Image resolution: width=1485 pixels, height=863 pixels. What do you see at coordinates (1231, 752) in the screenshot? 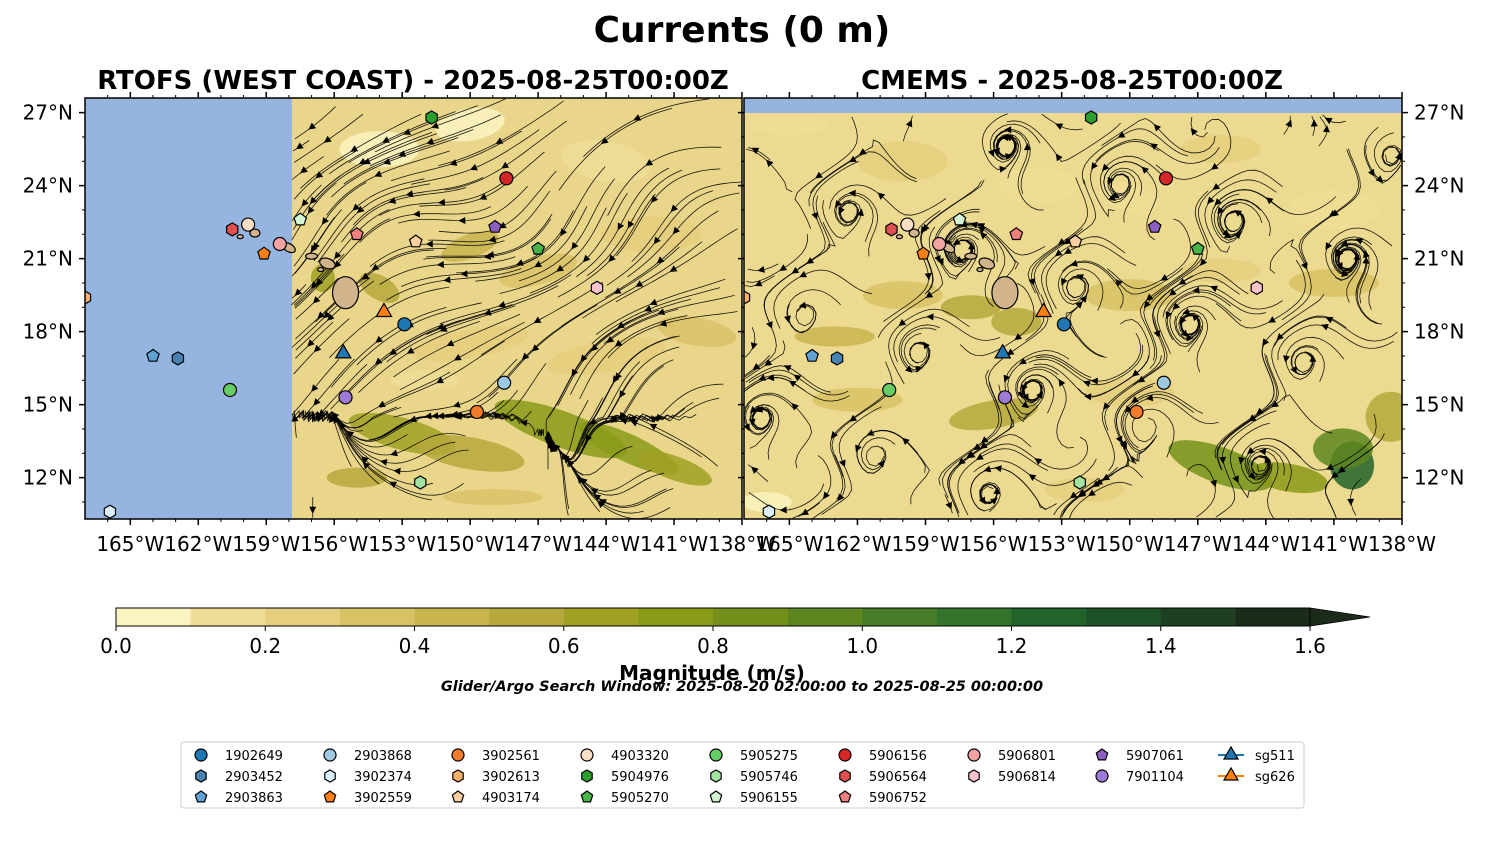
I see `legend-marker-sg511` at bounding box center [1231, 752].